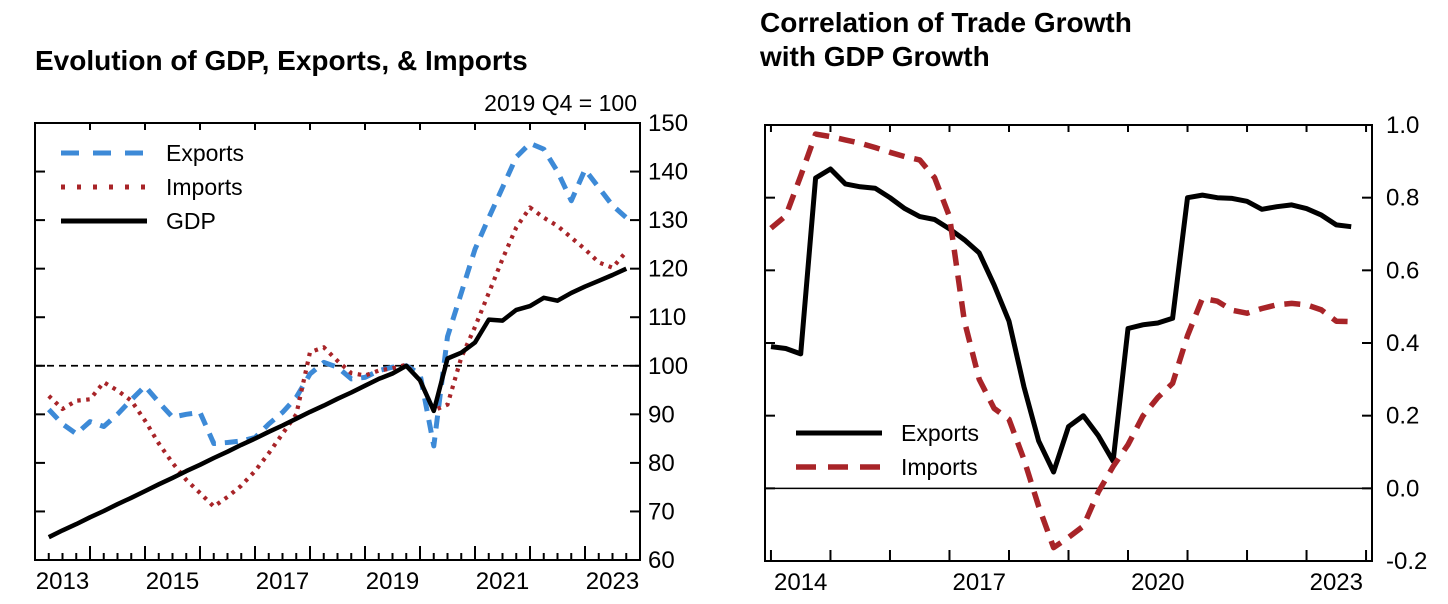 The image size is (1448, 604). Describe the element at coordinates (886, 433) in the screenshot. I see `right-legend-item-exports: Exports` at that location.